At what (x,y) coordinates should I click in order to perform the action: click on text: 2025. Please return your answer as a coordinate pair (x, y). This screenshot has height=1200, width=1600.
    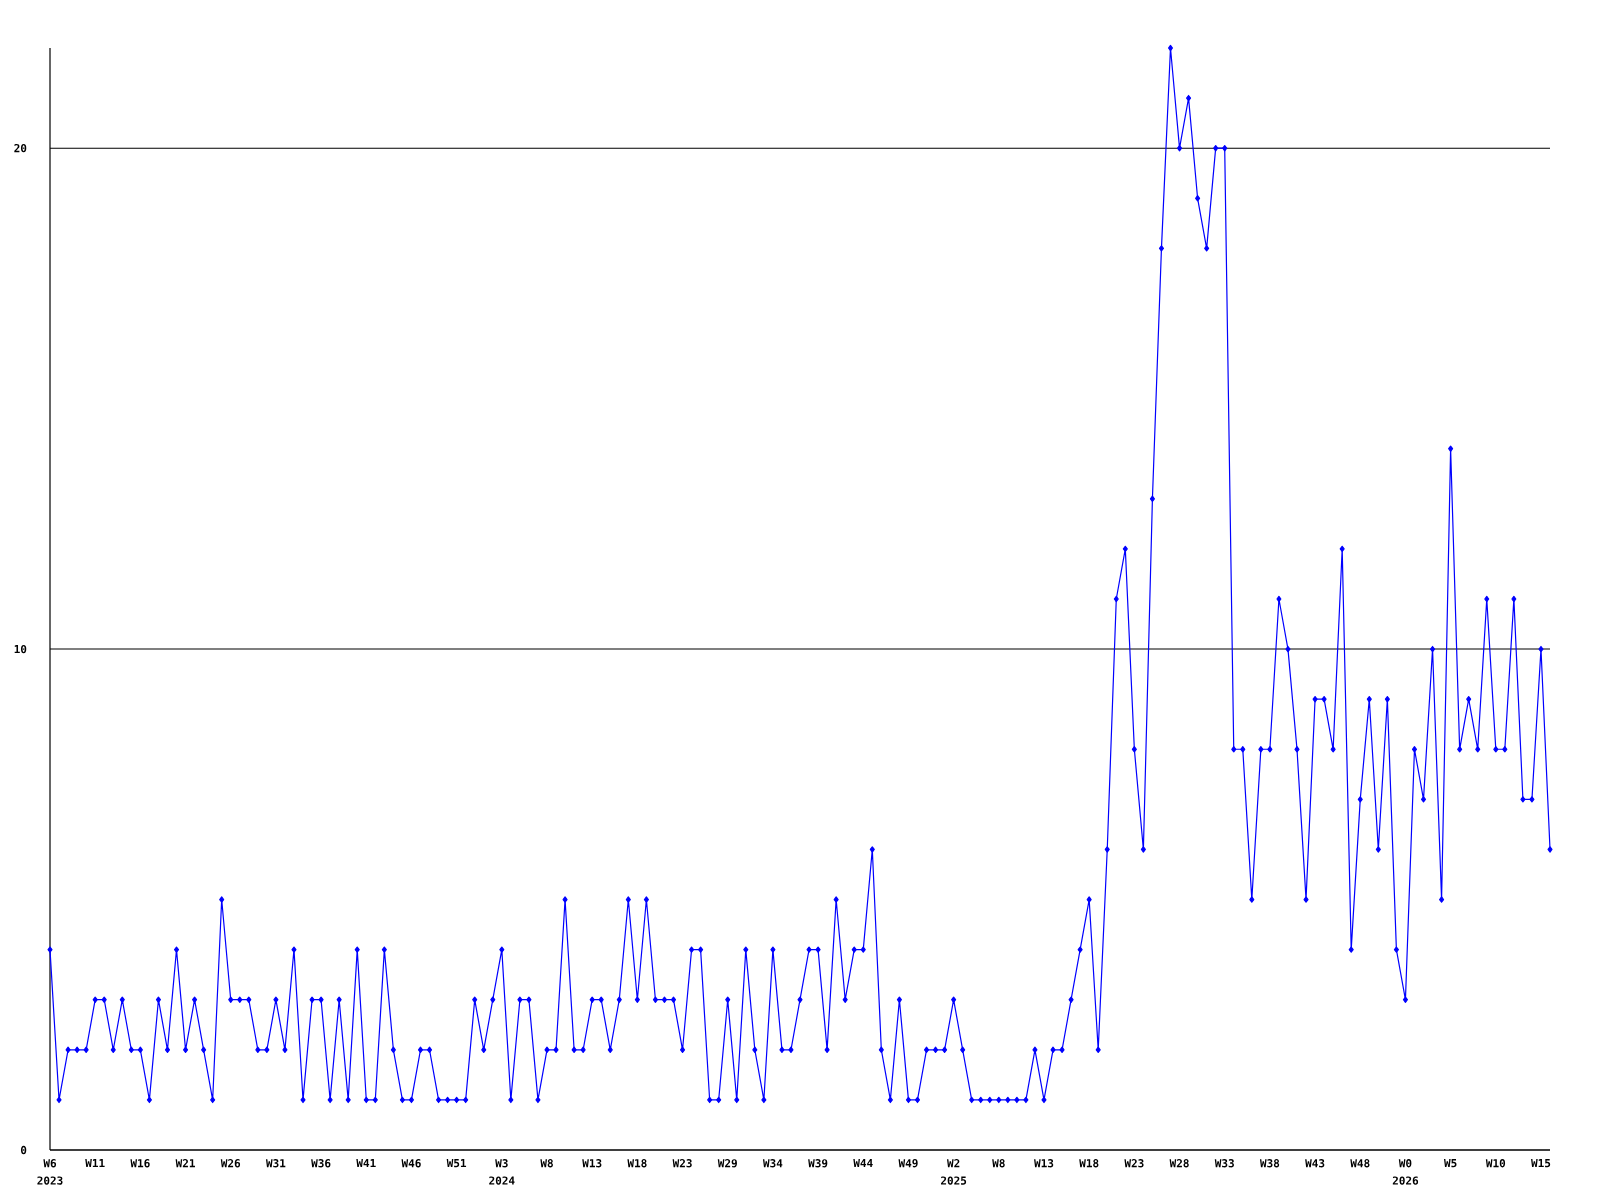
    Looking at the image, I should click on (954, 1180).